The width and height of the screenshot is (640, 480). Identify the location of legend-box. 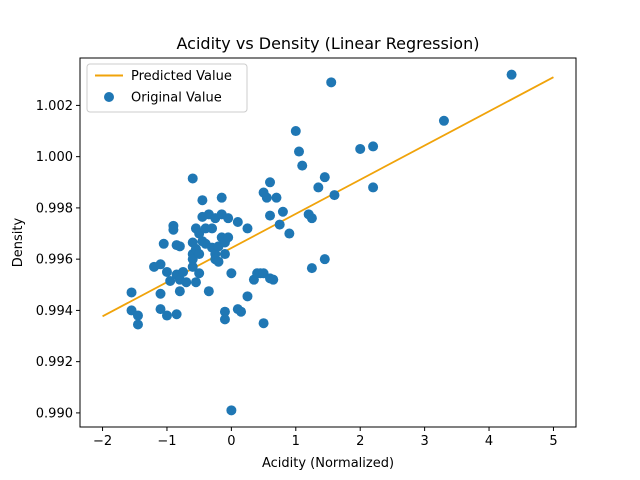
(167, 88).